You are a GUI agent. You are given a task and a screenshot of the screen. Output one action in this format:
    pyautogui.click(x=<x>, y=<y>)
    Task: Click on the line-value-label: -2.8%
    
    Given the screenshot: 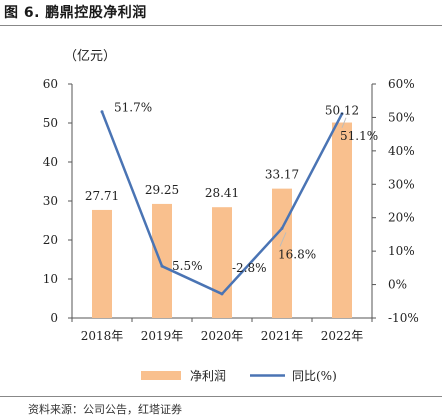 What is the action you would take?
    pyautogui.click(x=249, y=268)
    